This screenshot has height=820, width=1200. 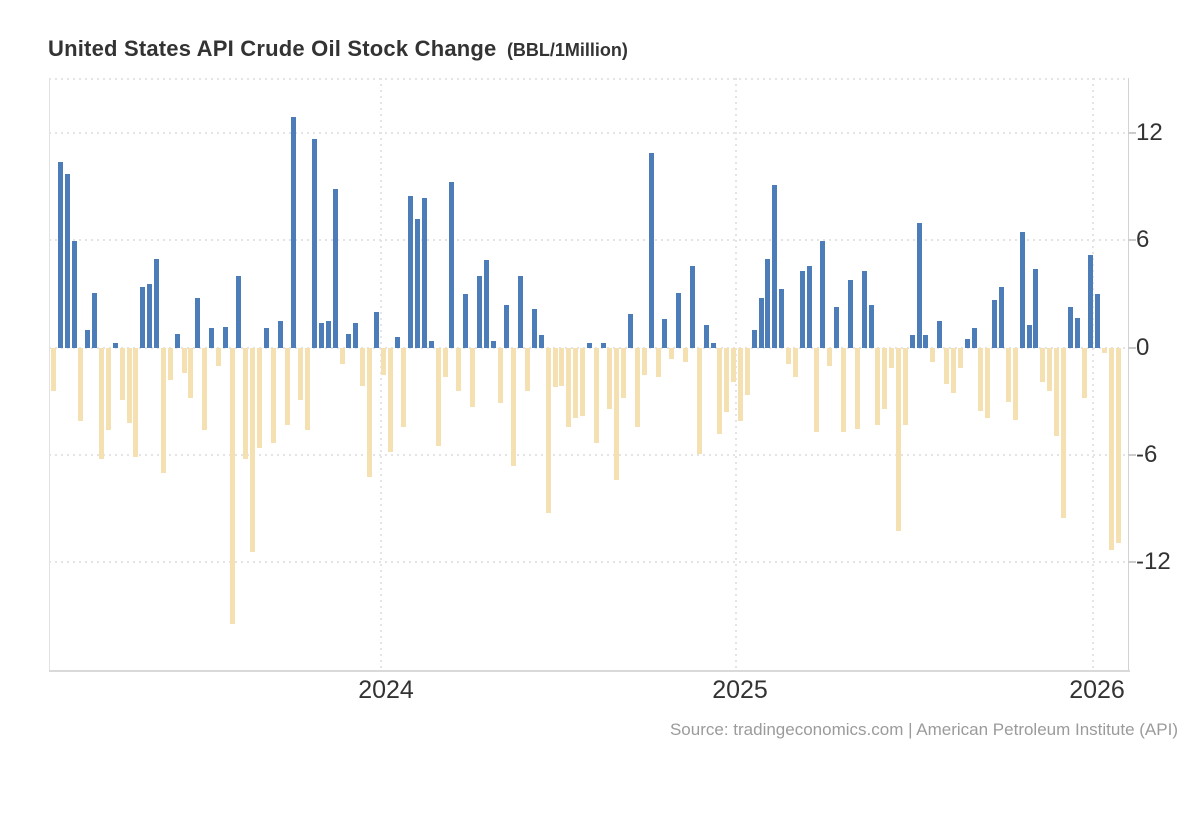 I want to click on y-axis-line, so click(x=1128, y=374).